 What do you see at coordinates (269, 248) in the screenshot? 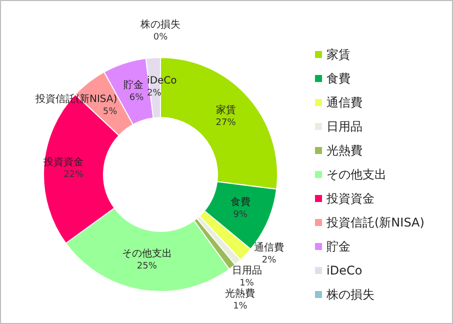
I see `slice-label: 通信費` at bounding box center [269, 248].